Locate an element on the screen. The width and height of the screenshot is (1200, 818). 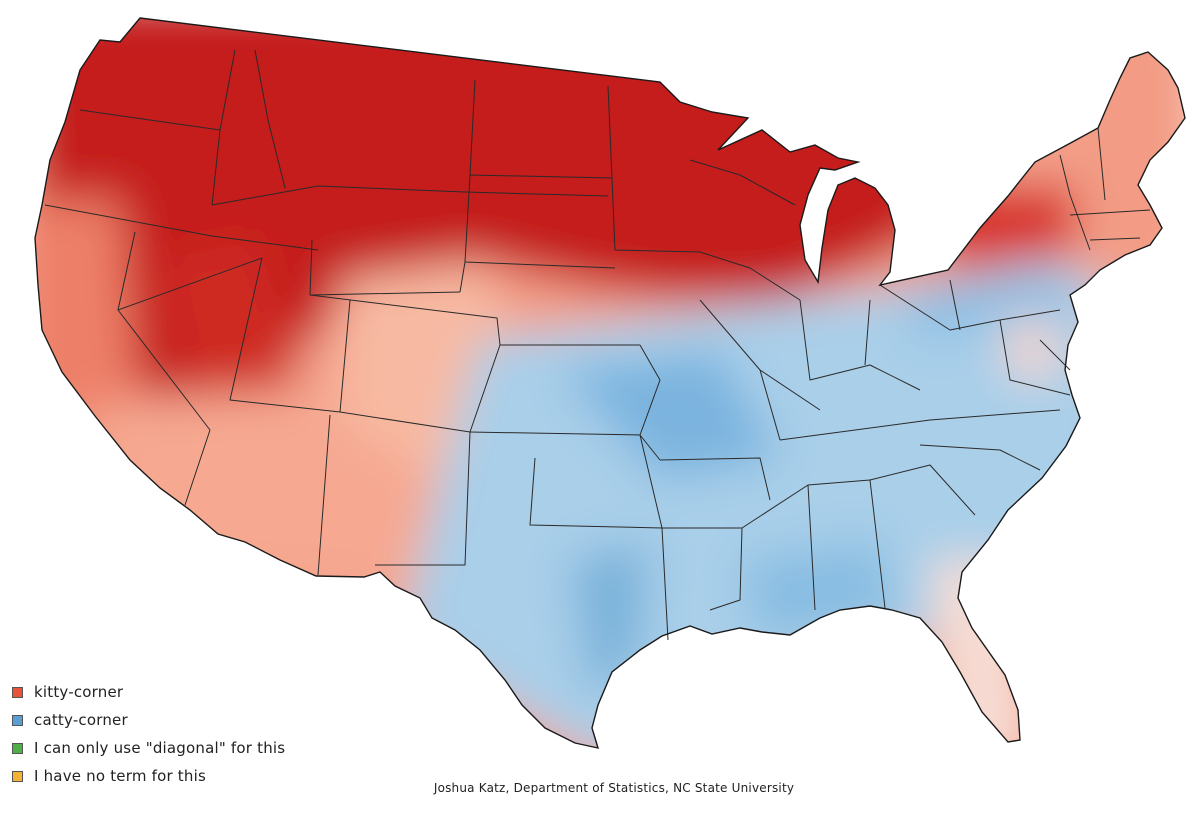
legend-swatch-no-term is located at coordinates (17, 776).